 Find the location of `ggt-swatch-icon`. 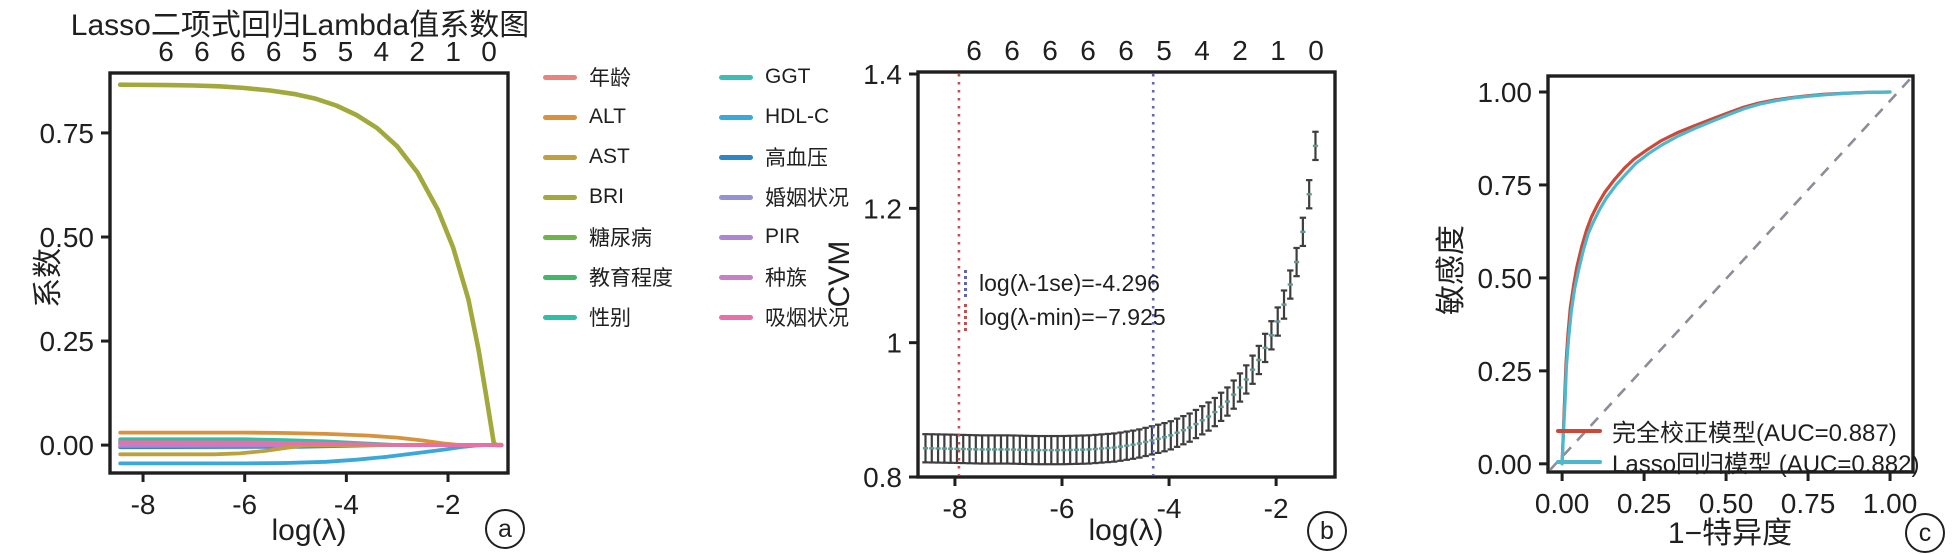

ggt-swatch-icon is located at coordinates (736, 77).